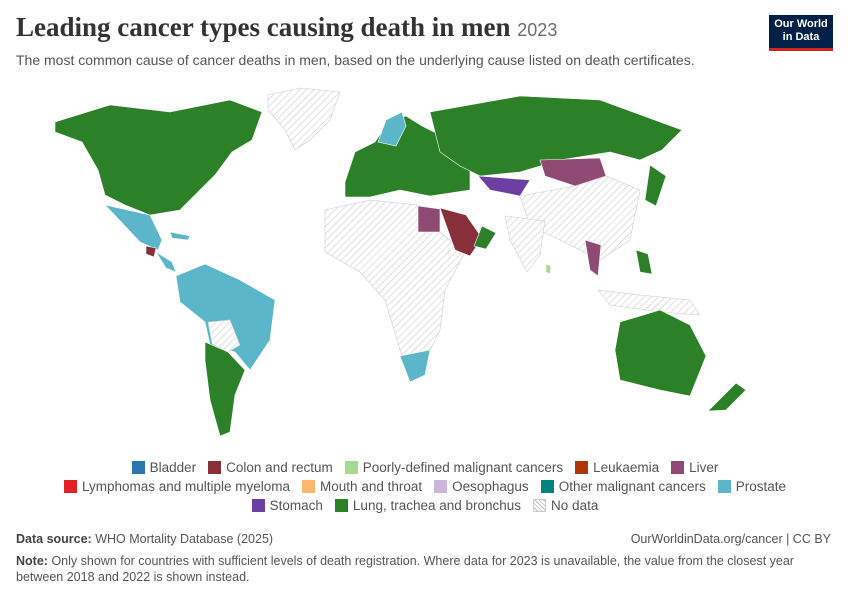  I want to click on scandinavia, so click(392, 129).